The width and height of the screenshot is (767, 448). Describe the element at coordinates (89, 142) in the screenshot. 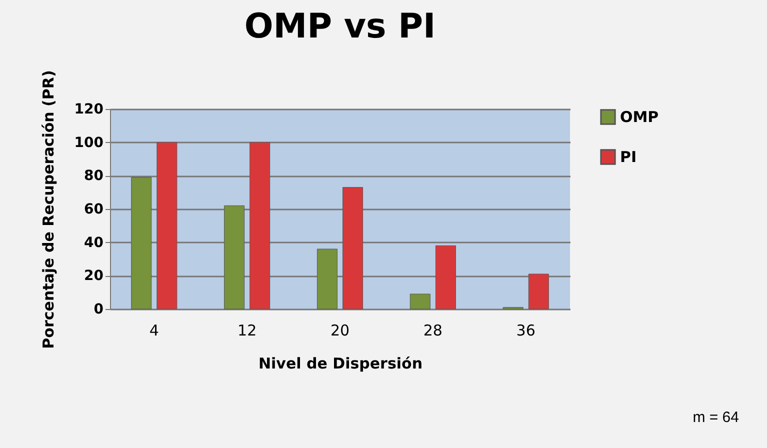

I see `y-tick-label: 100` at that location.